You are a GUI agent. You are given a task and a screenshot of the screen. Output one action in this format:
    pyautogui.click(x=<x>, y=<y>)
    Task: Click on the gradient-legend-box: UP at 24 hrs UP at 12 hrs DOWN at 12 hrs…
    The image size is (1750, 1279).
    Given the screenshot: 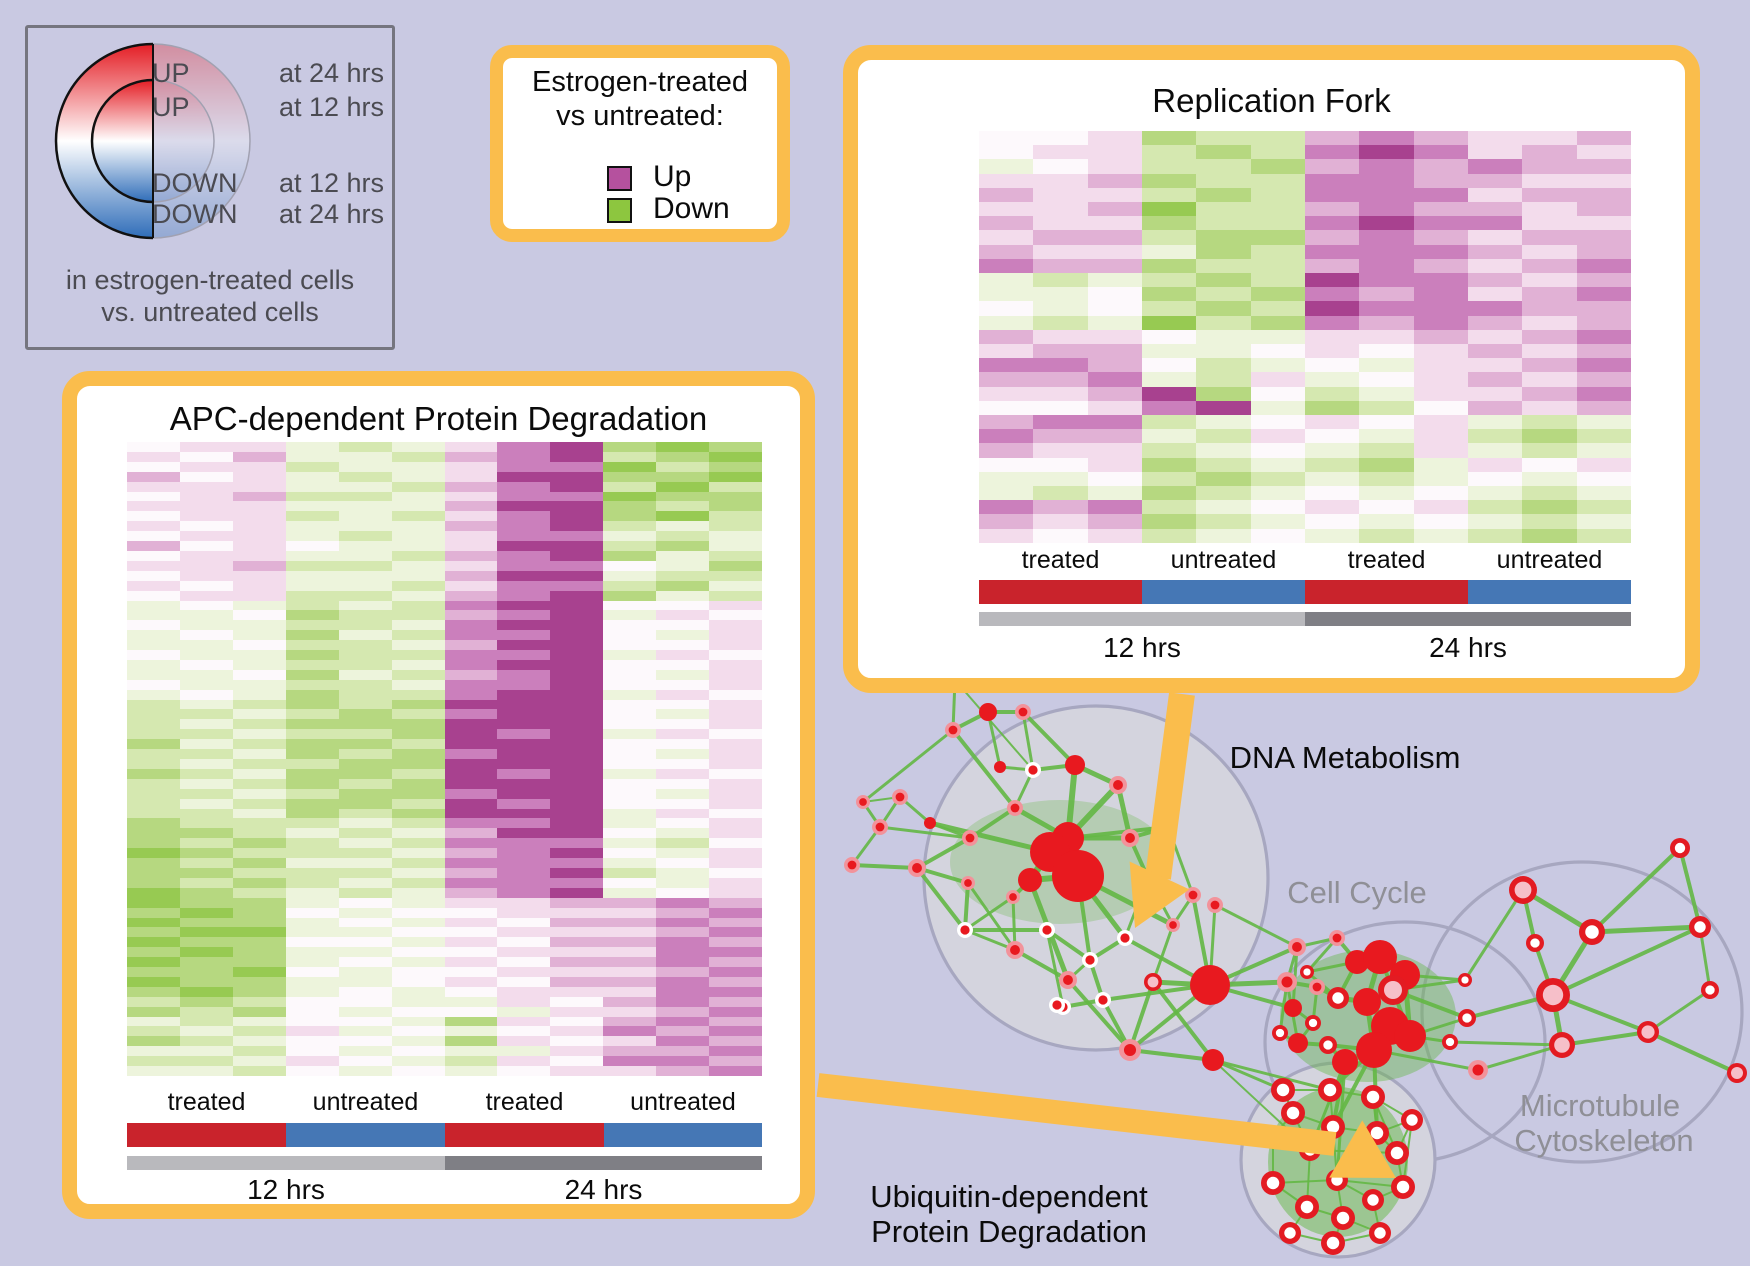 What is the action you would take?
    pyautogui.click(x=210, y=187)
    